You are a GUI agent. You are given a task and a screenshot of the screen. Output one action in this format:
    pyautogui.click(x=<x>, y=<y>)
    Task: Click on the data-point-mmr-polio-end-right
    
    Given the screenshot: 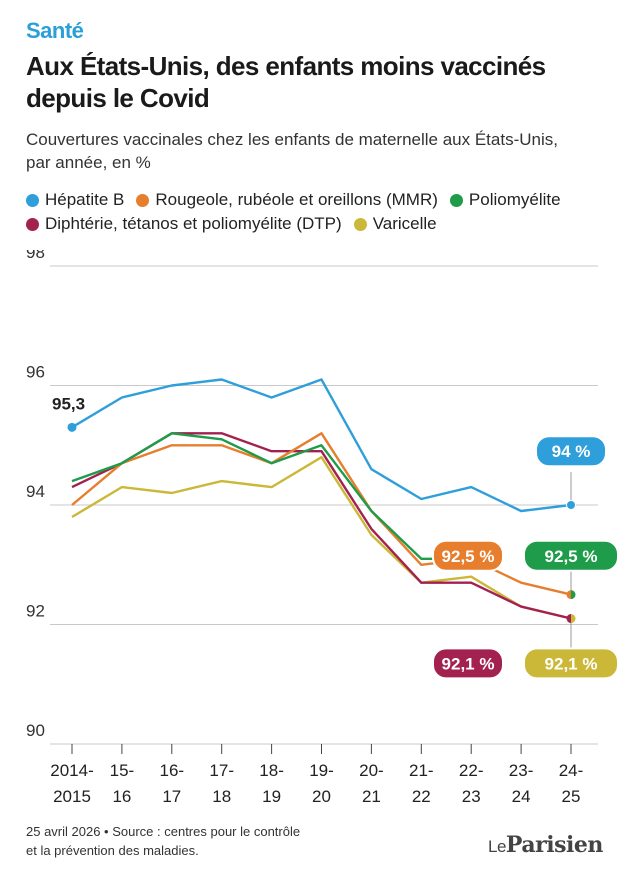 What is the action you would take?
    pyautogui.click(x=573, y=595)
    